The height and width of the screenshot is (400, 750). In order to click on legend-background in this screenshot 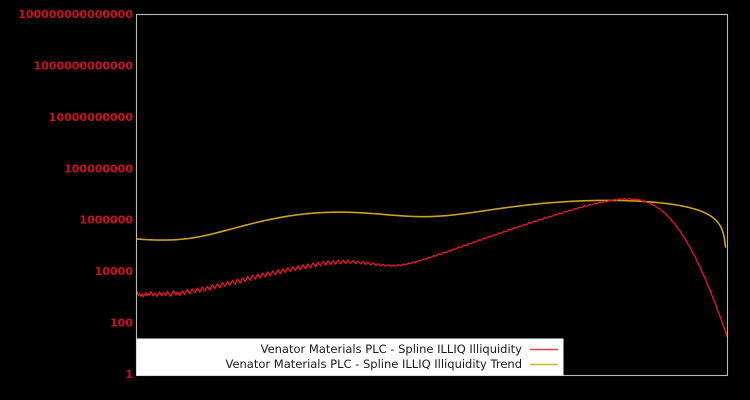, I will do `click(350, 357)`.